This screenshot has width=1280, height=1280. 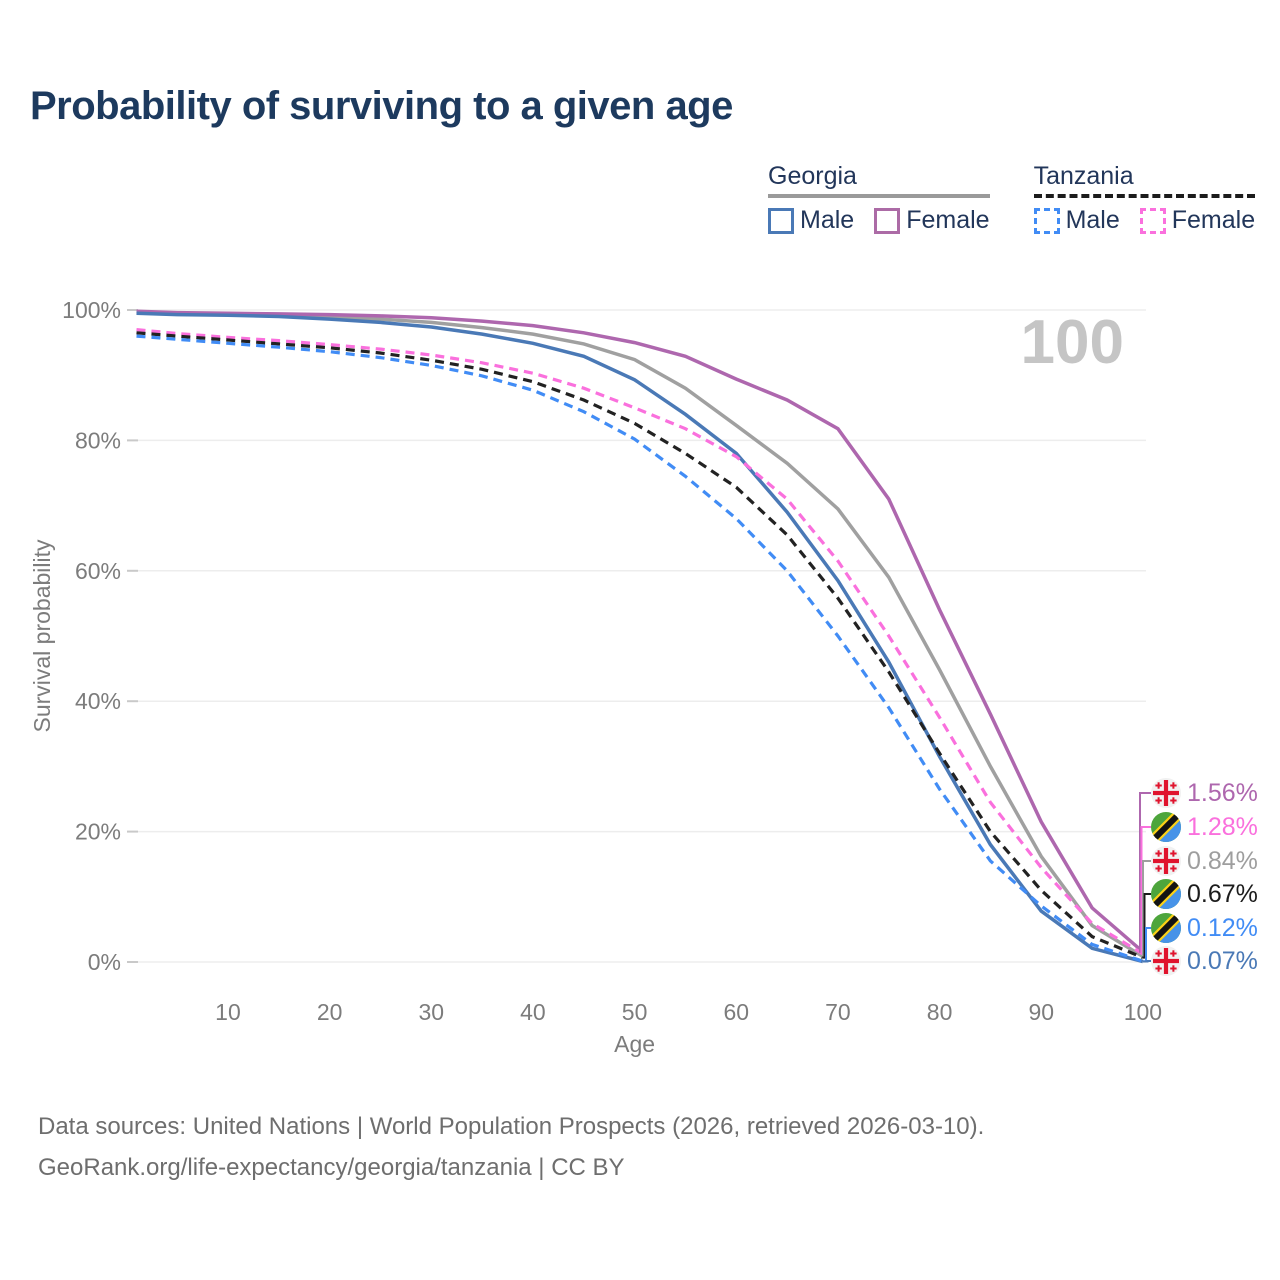 I want to click on legend-item-tanzania-female: Female, so click(x=1197, y=220).